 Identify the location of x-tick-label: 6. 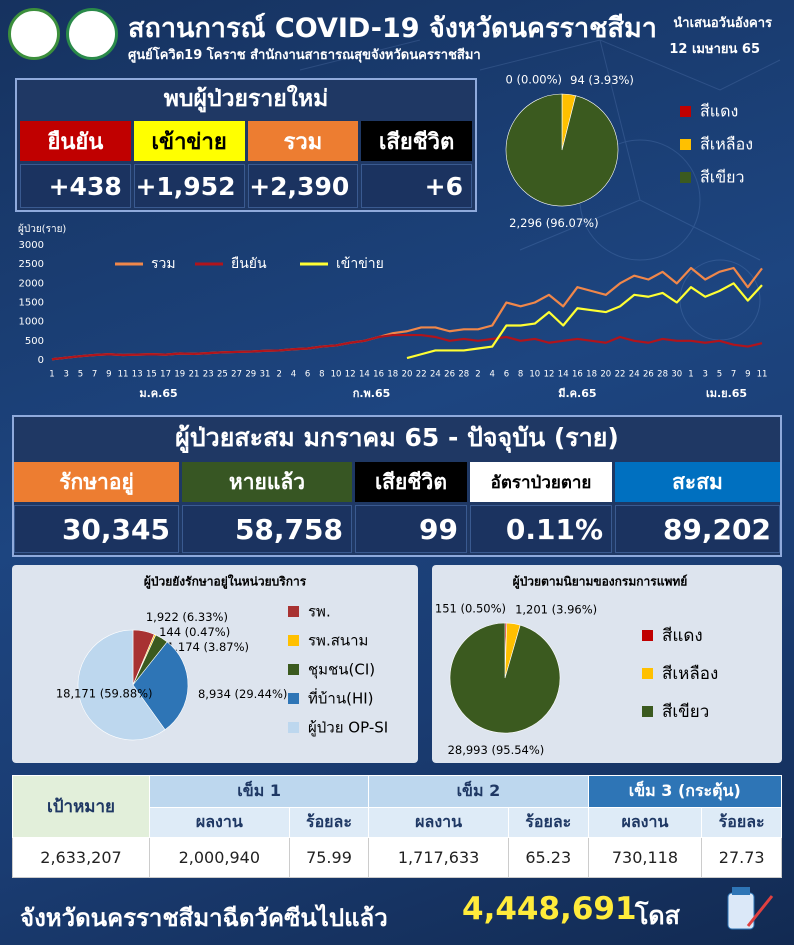
(506, 375).